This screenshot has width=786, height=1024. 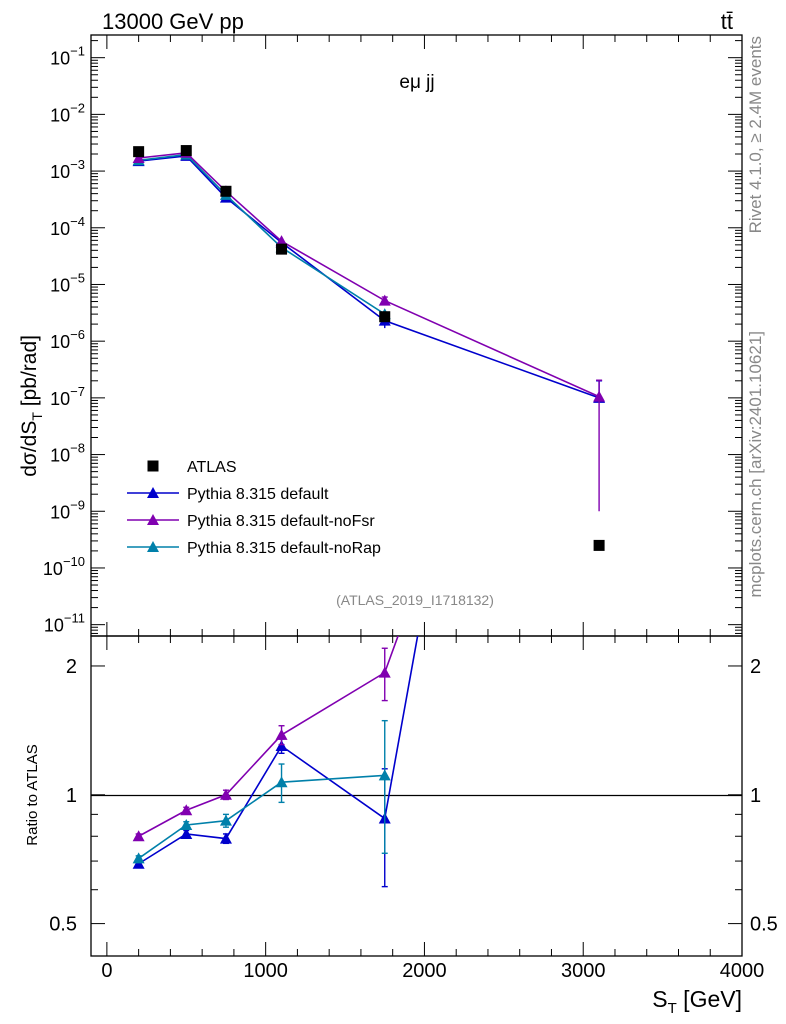 I want to click on main-y-tick-label: 10⁻¹, so click(x=67, y=56).